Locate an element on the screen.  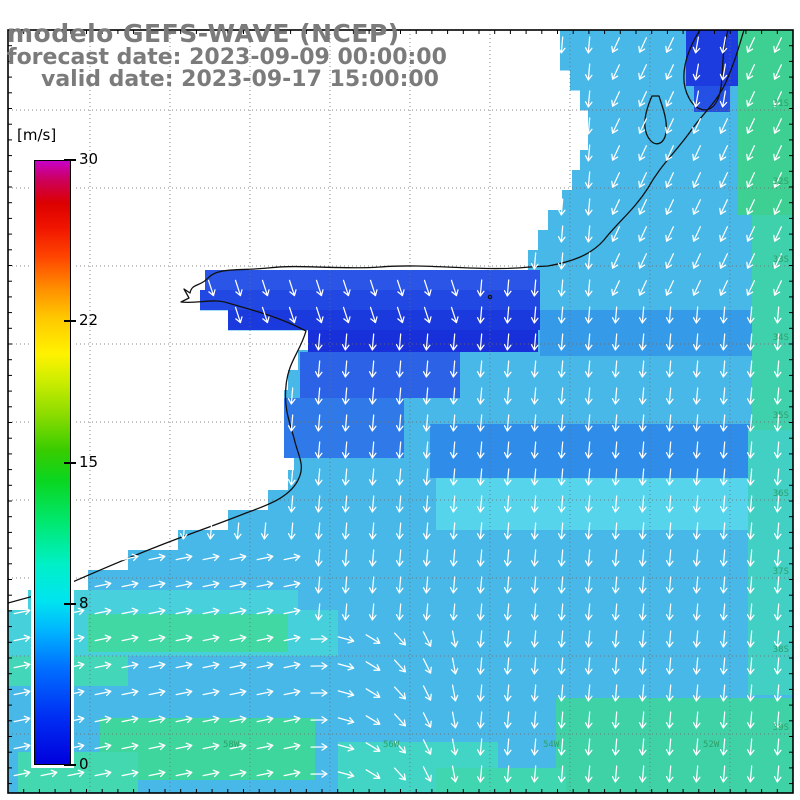
colorbar-tick-22: 22 is located at coordinates (89, 320).